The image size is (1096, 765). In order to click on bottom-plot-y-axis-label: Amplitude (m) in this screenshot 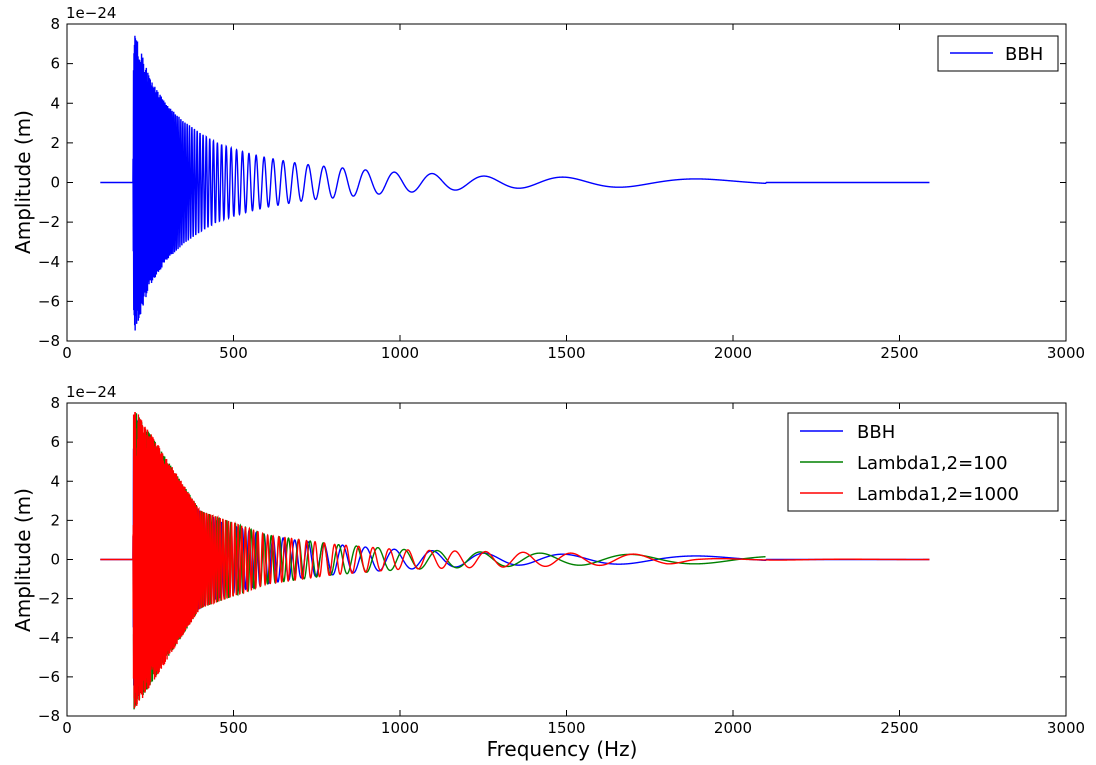, I will do `click(23, 560)`.